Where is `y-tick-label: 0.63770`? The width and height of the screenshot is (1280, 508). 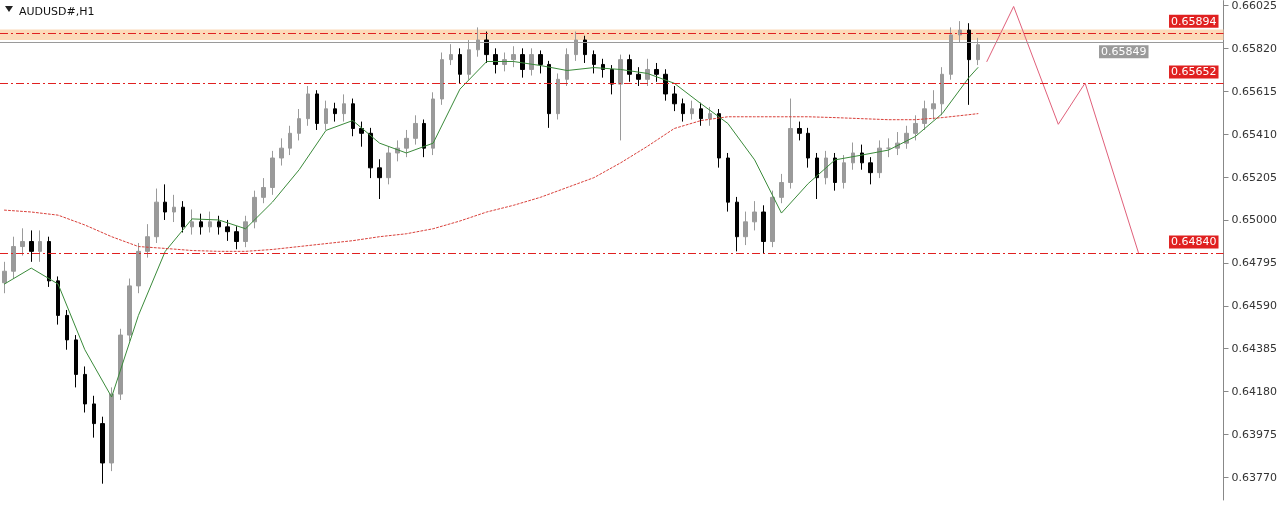
y-tick-label: 0.63770 is located at coordinates (1254, 477).